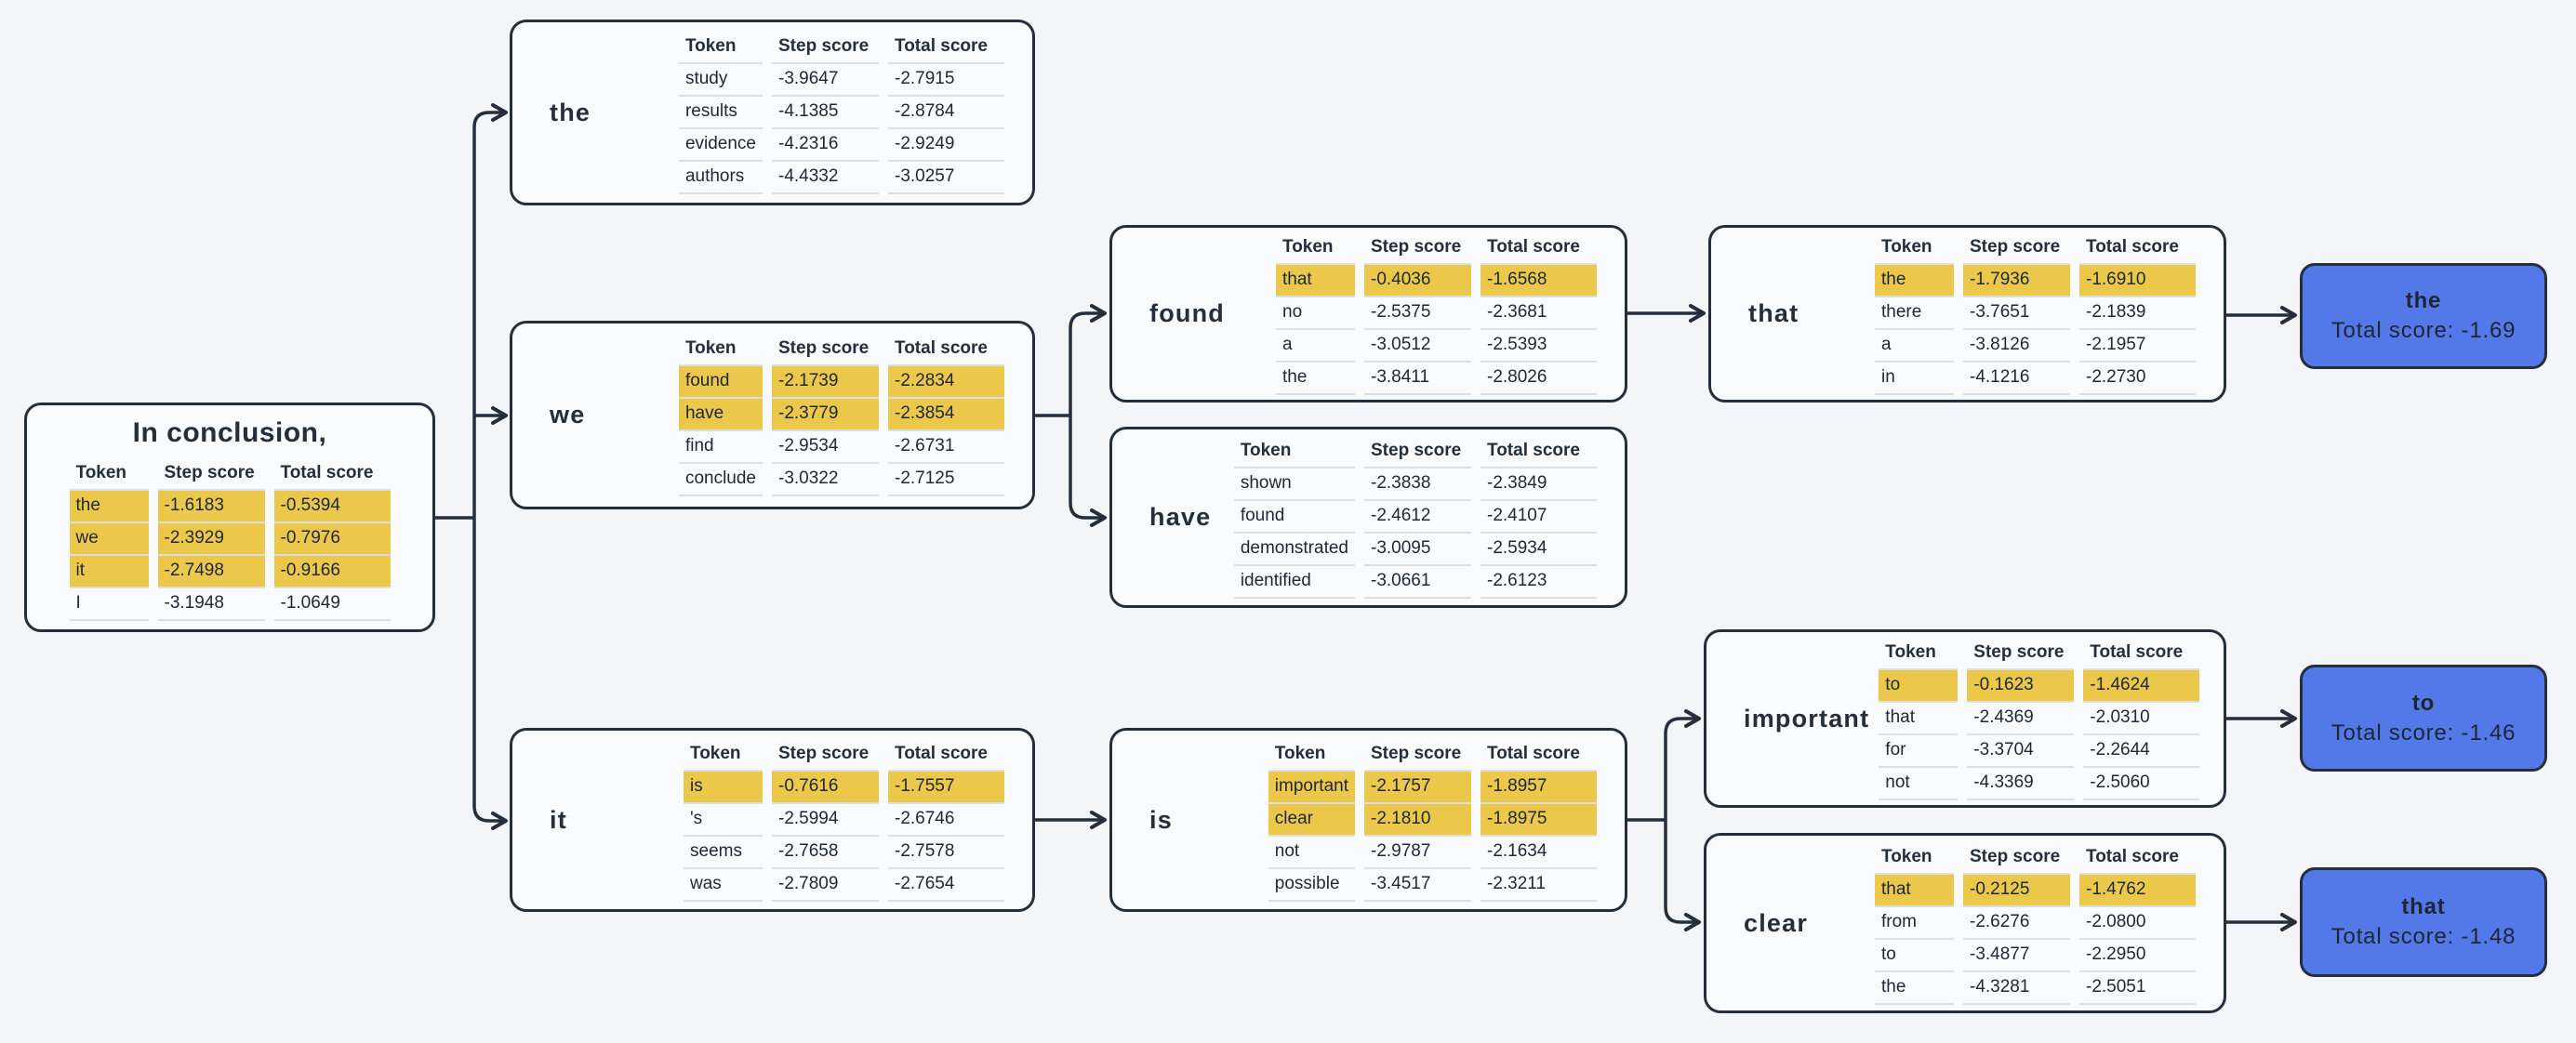 The image size is (2576, 1043). I want to click on terminal-word: to, so click(2423, 703).